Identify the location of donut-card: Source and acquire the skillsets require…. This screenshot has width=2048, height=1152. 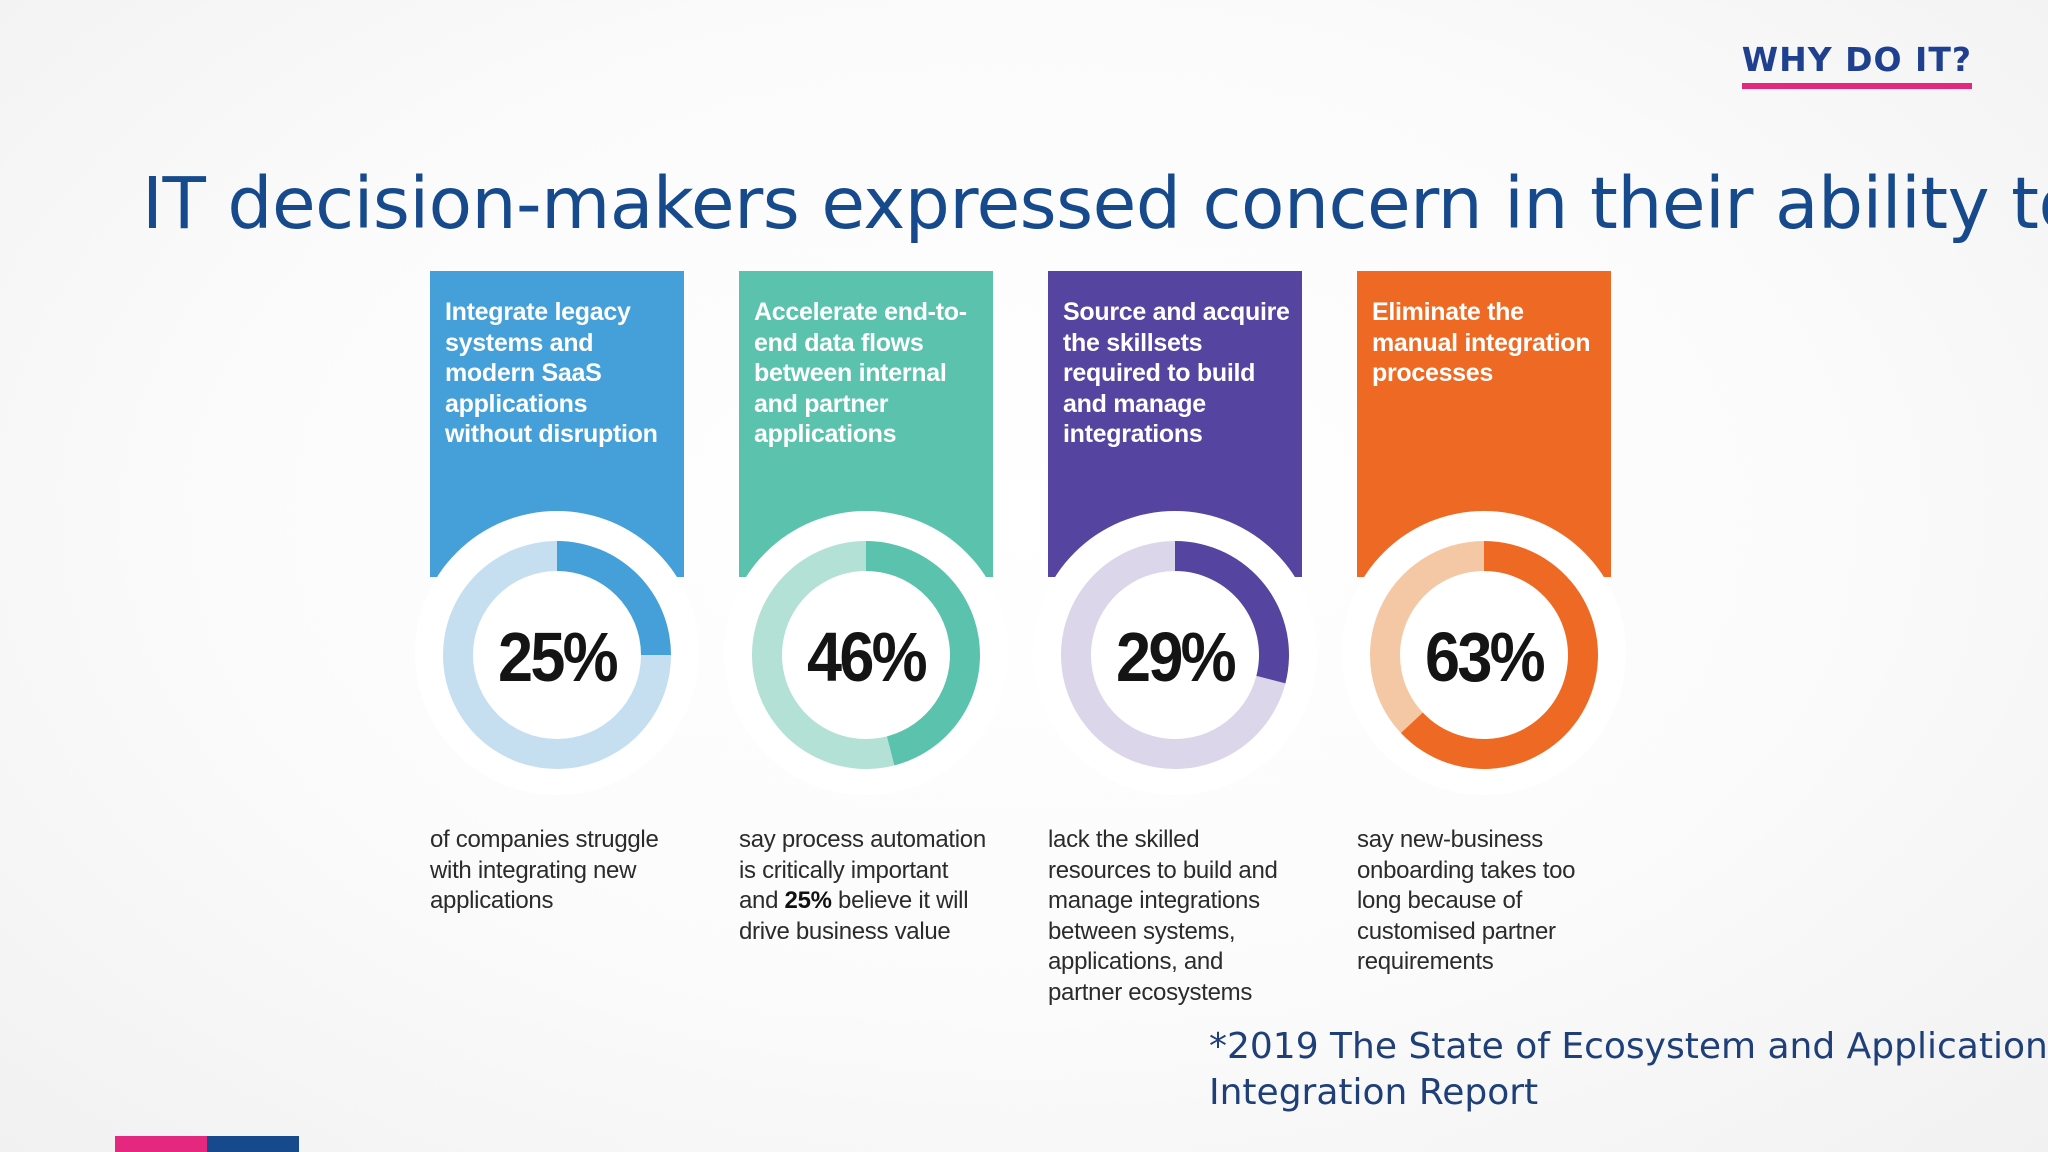
(1175, 638).